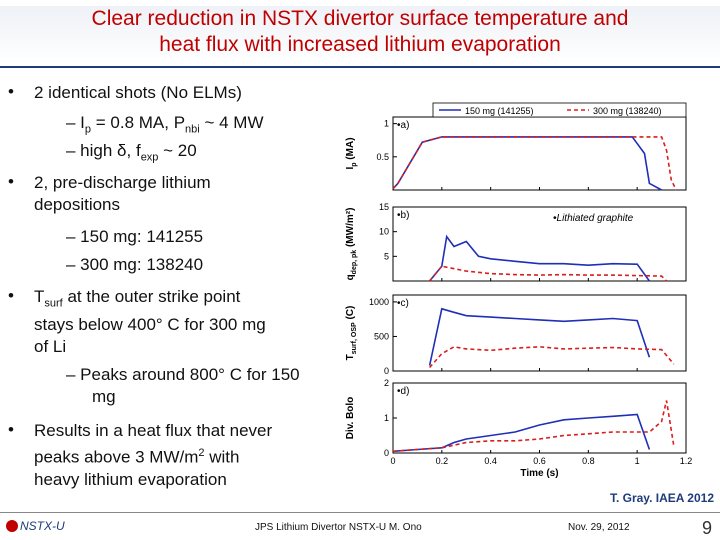  I want to click on text: T, so click(39, 296).